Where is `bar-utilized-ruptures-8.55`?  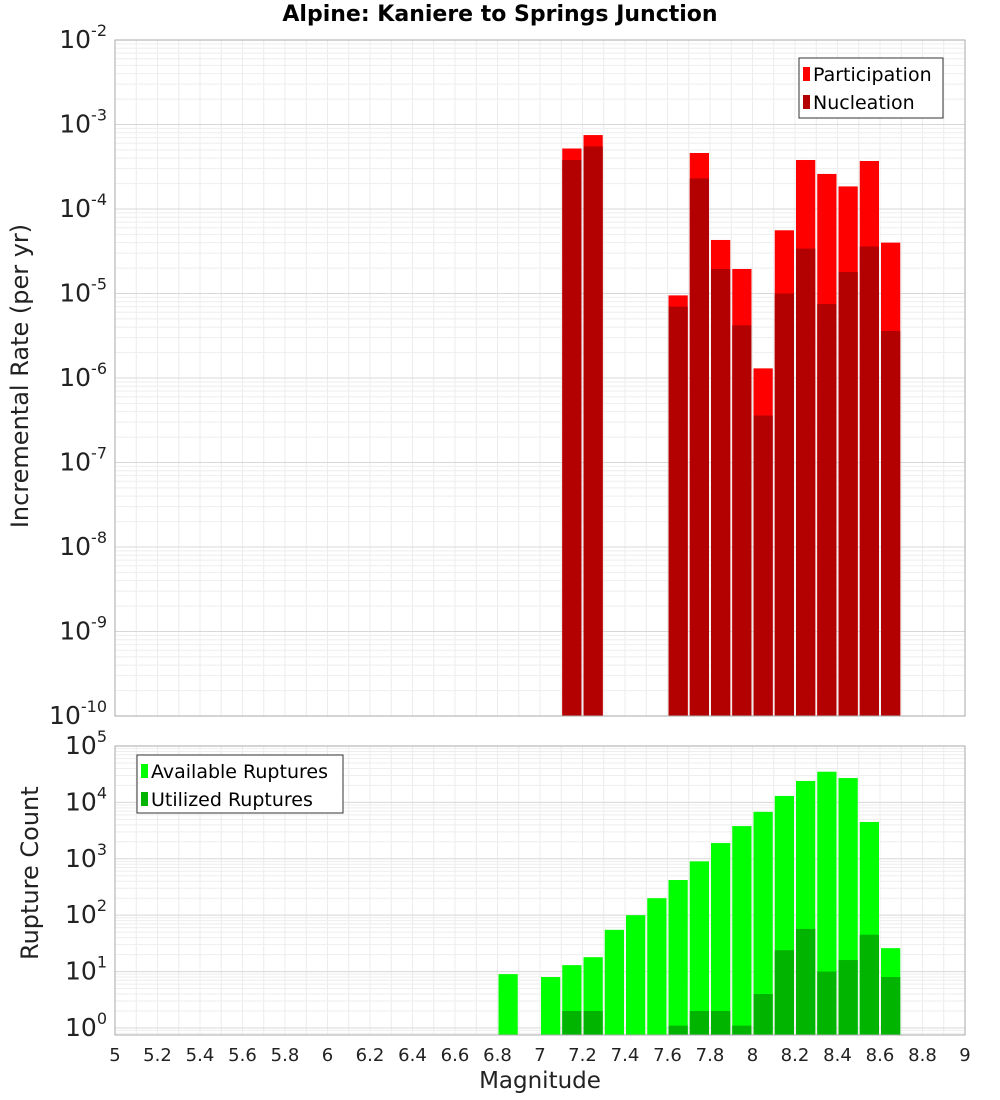 bar-utilized-ruptures-8.55 is located at coordinates (869, 984).